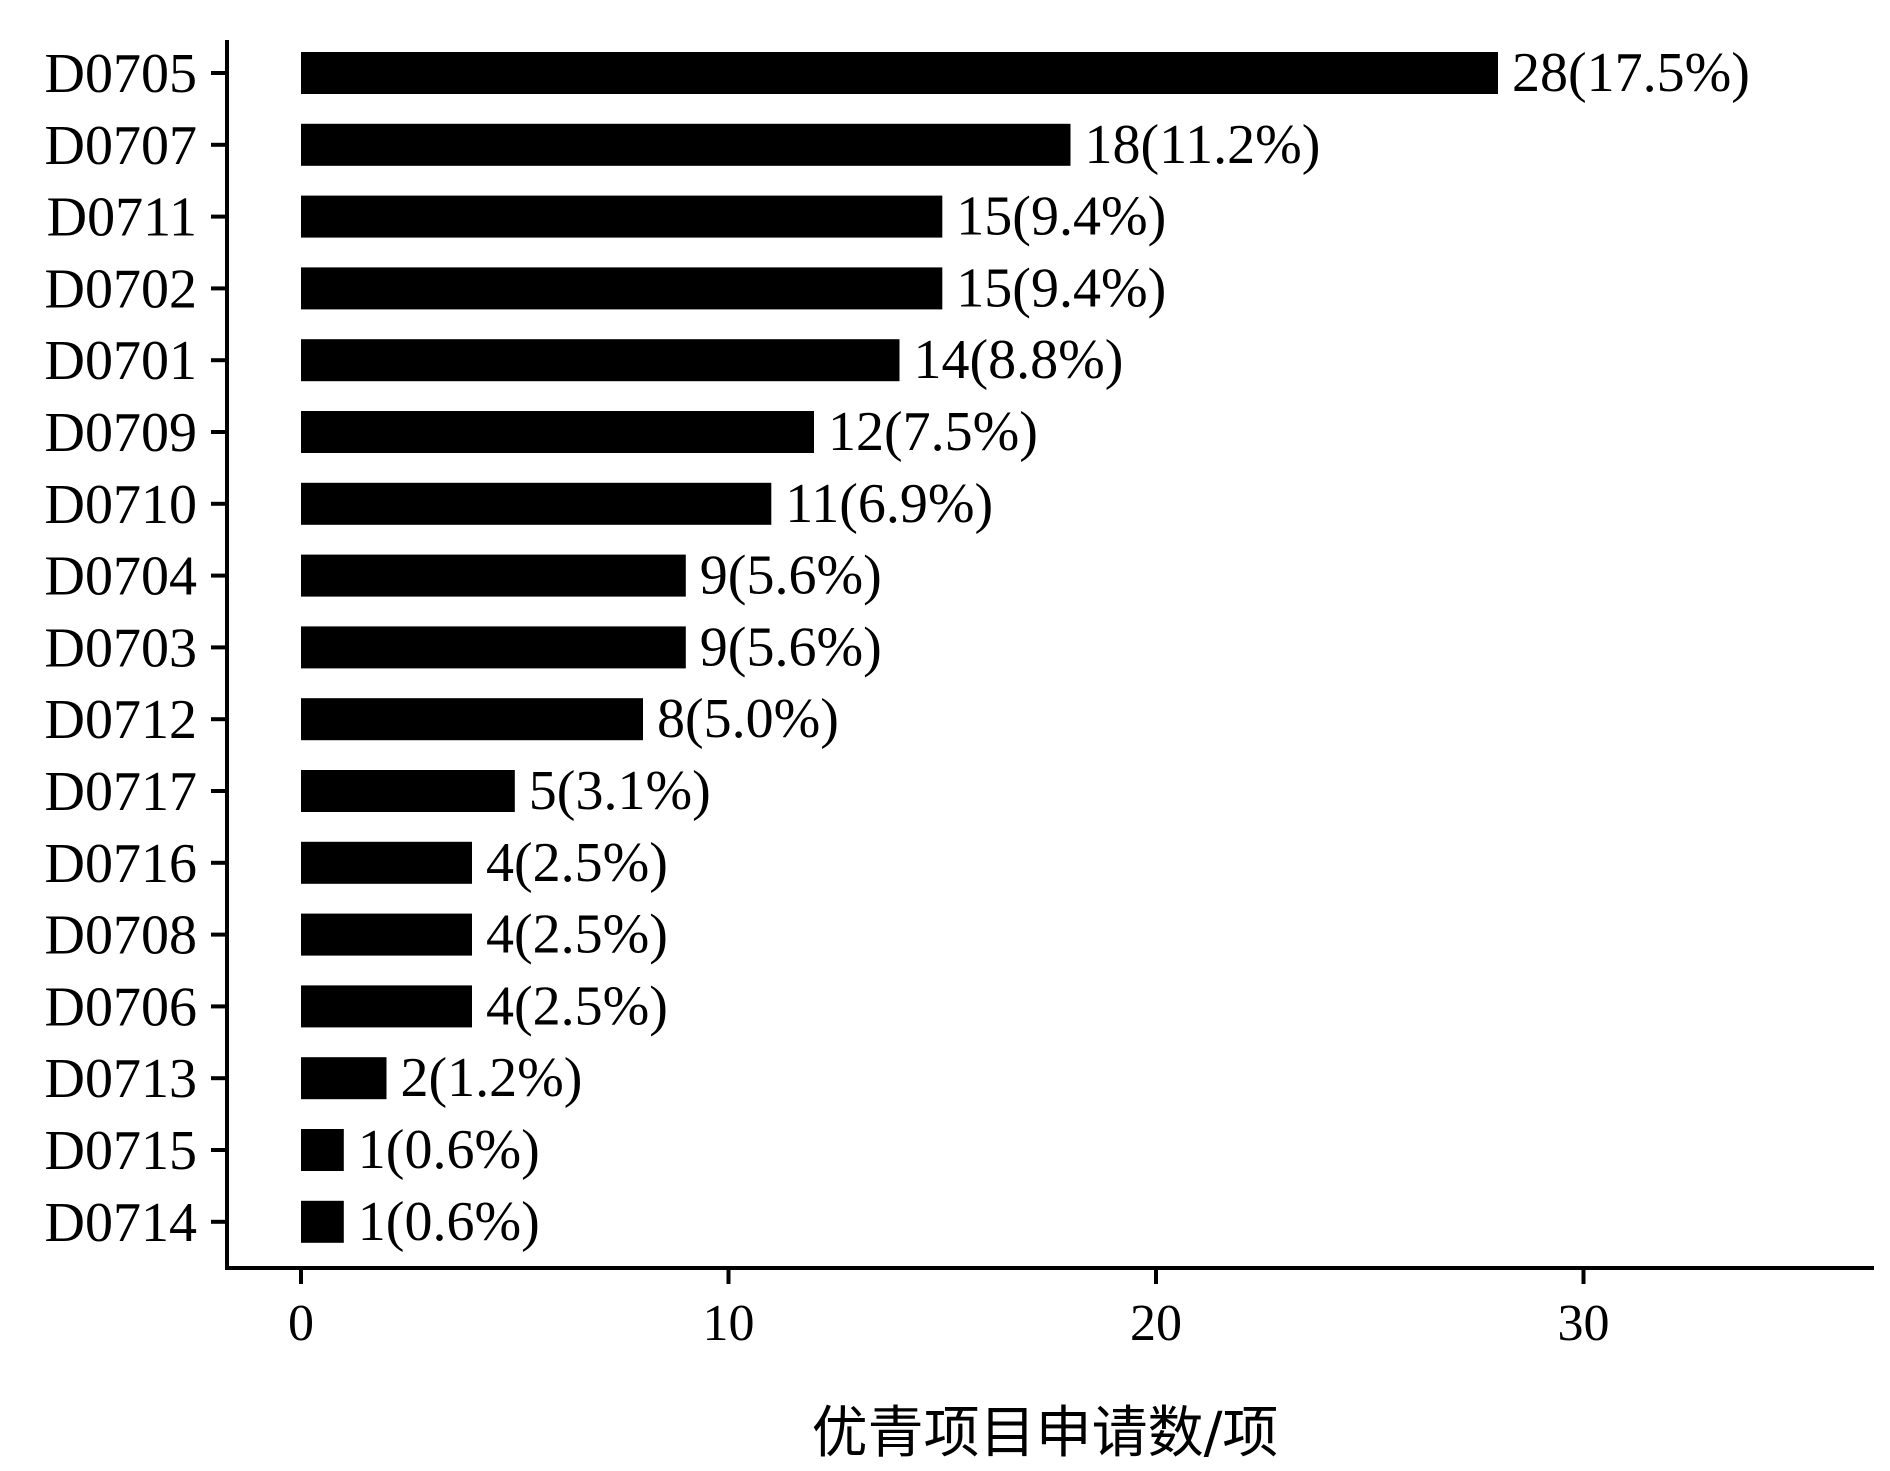  Describe the element at coordinates (121, 936) in the screenshot. I see `category-label-D0708: D0708` at that location.